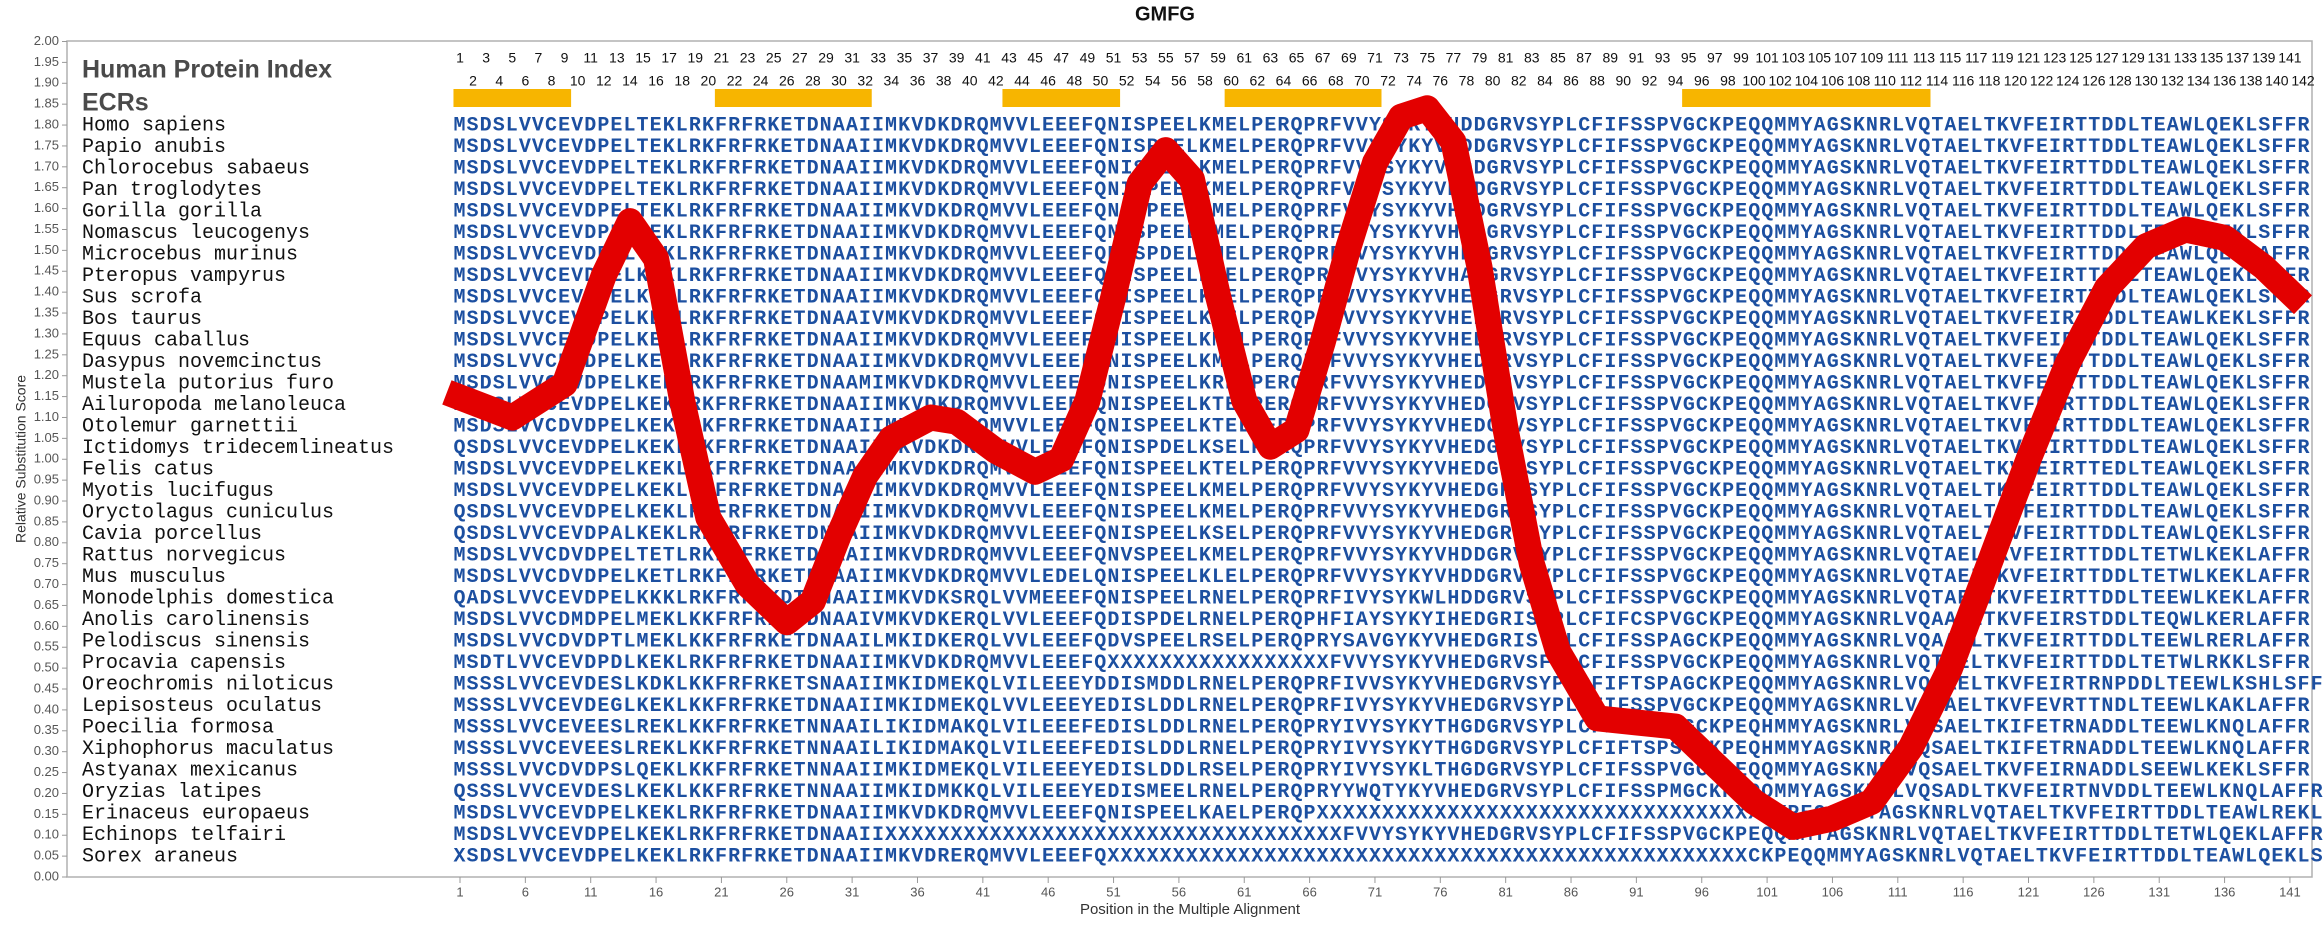 This screenshot has width=2323, height=925. What do you see at coordinates (709, 81) in the screenshot?
I see `position-number: 20` at bounding box center [709, 81].